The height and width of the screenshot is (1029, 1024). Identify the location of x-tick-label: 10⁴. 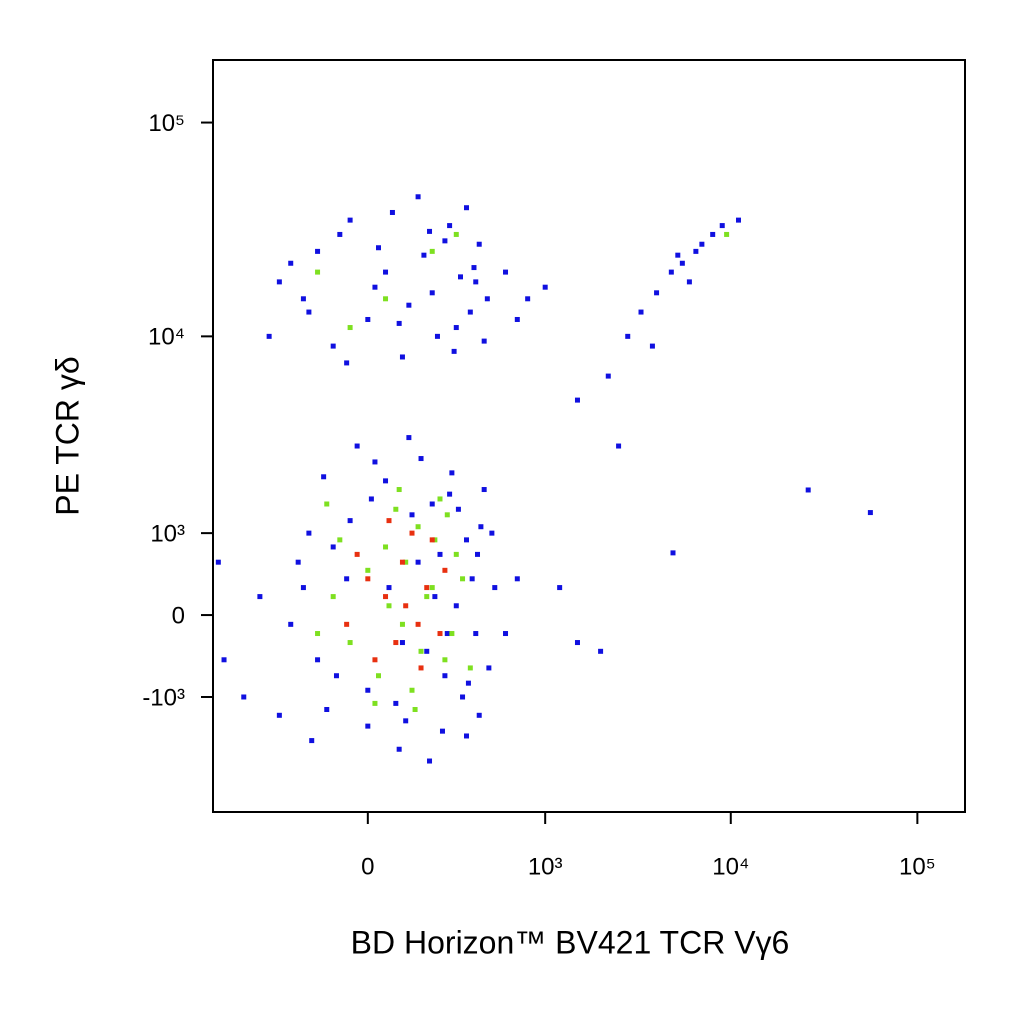
(730, 866).